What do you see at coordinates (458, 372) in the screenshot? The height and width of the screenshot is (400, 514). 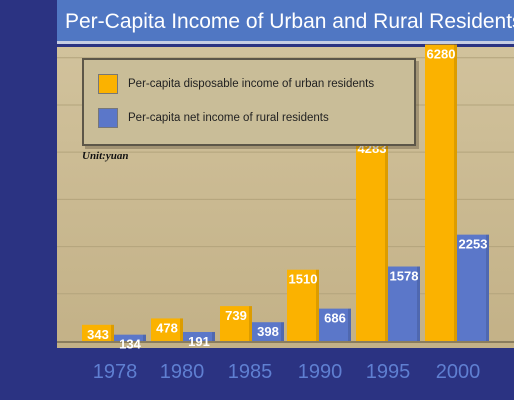 I see `x-tick-2000: 2000` at bounding box center [458, 372].